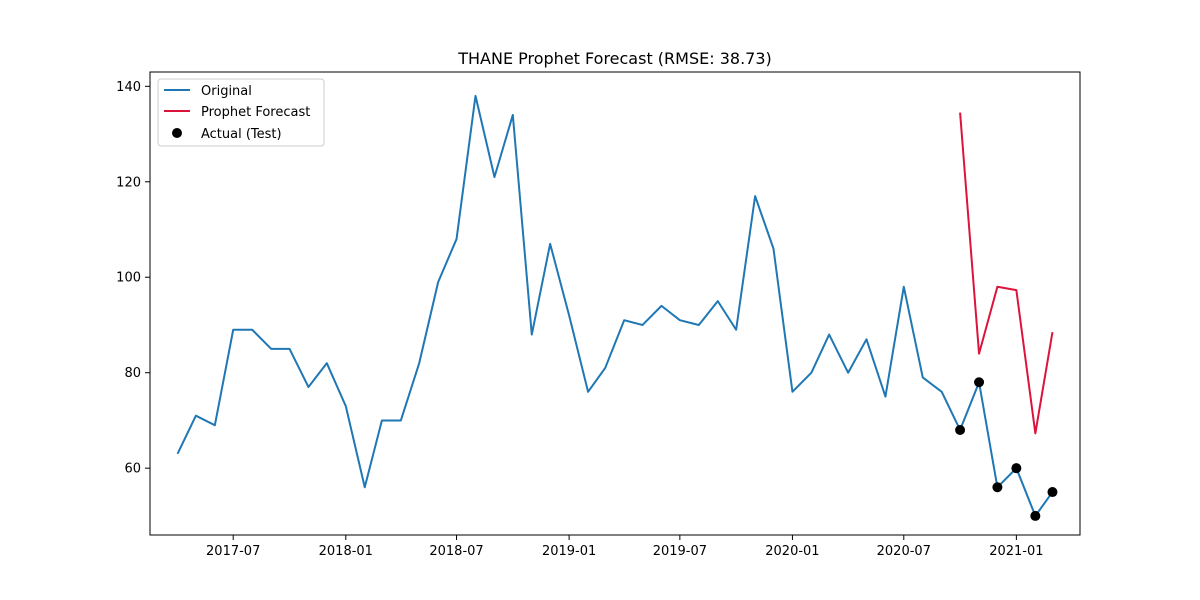 Image resolution: width=1200 pixels, height=600 pixels. I want to click on x-tick-label: 2020-01, so click(792, 551).